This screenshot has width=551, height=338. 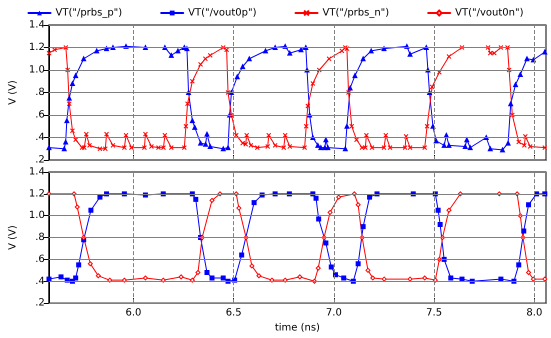 What do you see at coordinates (489, 13) in the screenshot?
I see `text: VT("/vout0n")` at bounding box center [489, 13].